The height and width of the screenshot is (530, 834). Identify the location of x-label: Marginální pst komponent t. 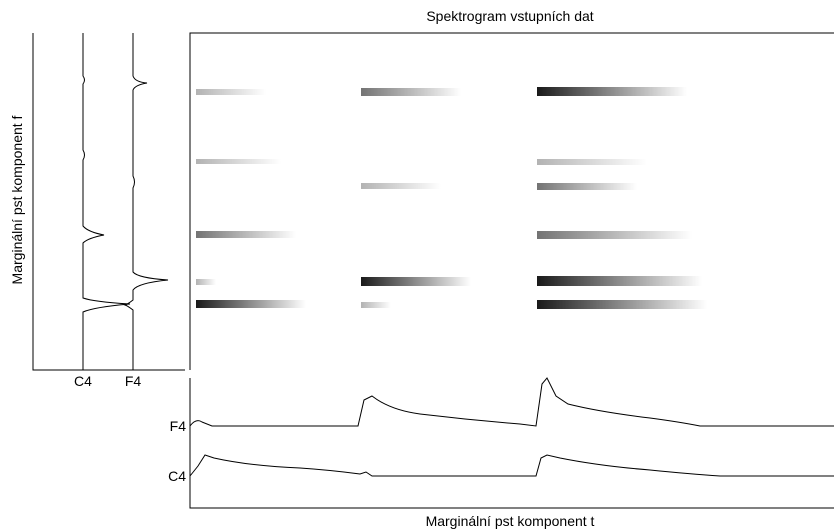
(510, 521).